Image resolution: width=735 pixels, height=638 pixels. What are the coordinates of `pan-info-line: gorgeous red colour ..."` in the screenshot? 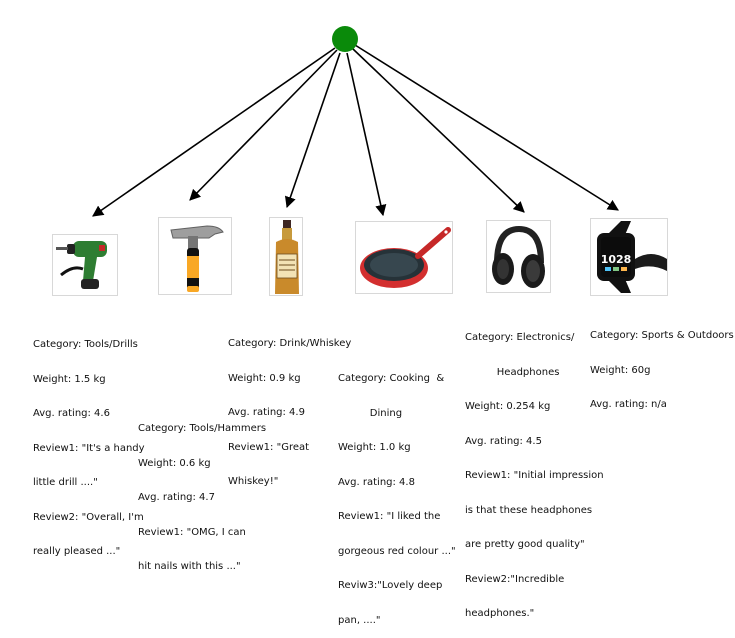 It's located at (397, 551).